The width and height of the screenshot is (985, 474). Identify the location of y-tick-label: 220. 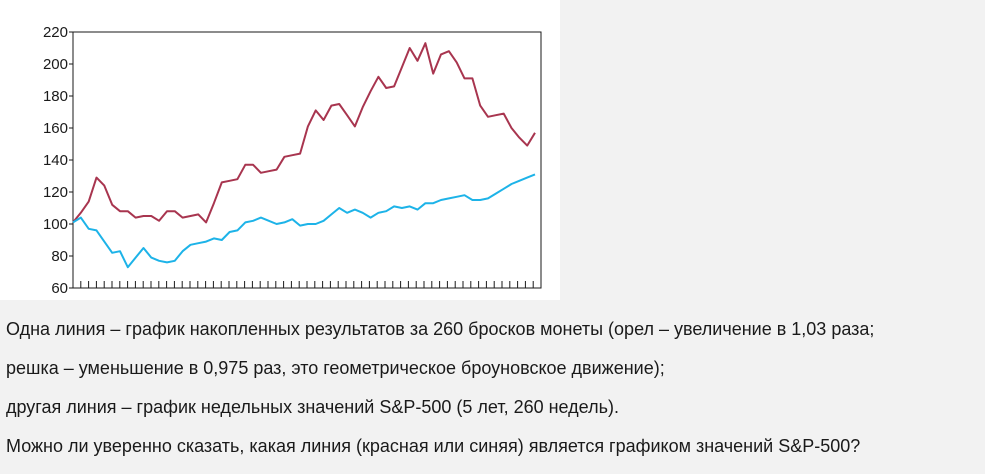
(55, 32).